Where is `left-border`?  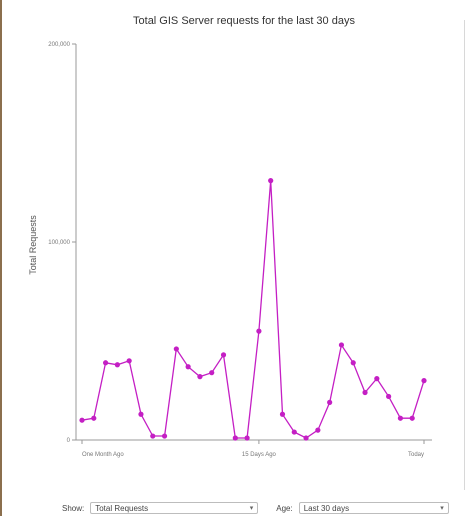
left-border is located at coordinates (1, 258).